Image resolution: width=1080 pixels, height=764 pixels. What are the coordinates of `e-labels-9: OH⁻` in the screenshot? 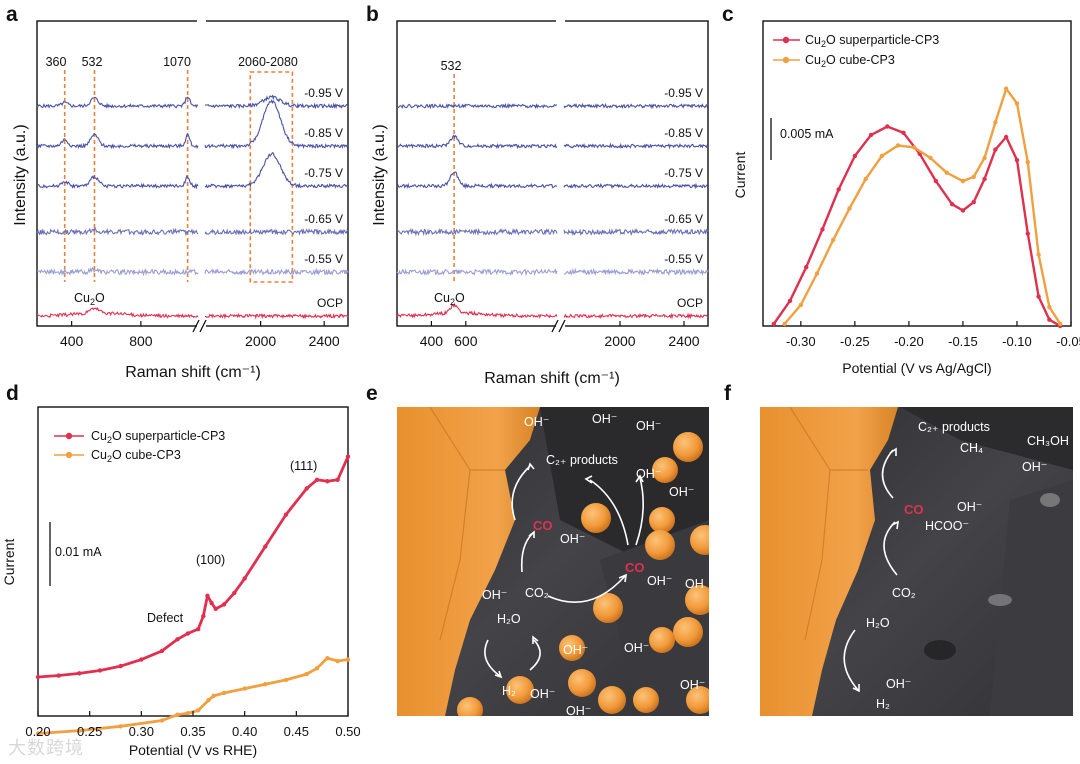 It's located at (659, 581).